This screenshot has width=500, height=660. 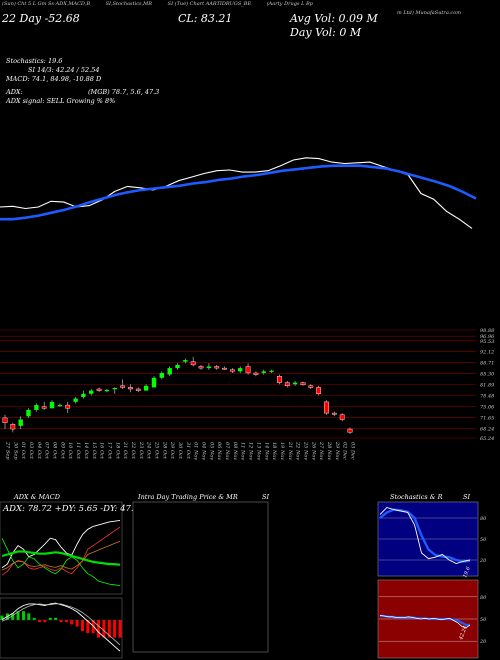 What do you see at coordinates (61, 555) in the screenshot?
I see `di-avg-line` at bounding box center [61, 555].